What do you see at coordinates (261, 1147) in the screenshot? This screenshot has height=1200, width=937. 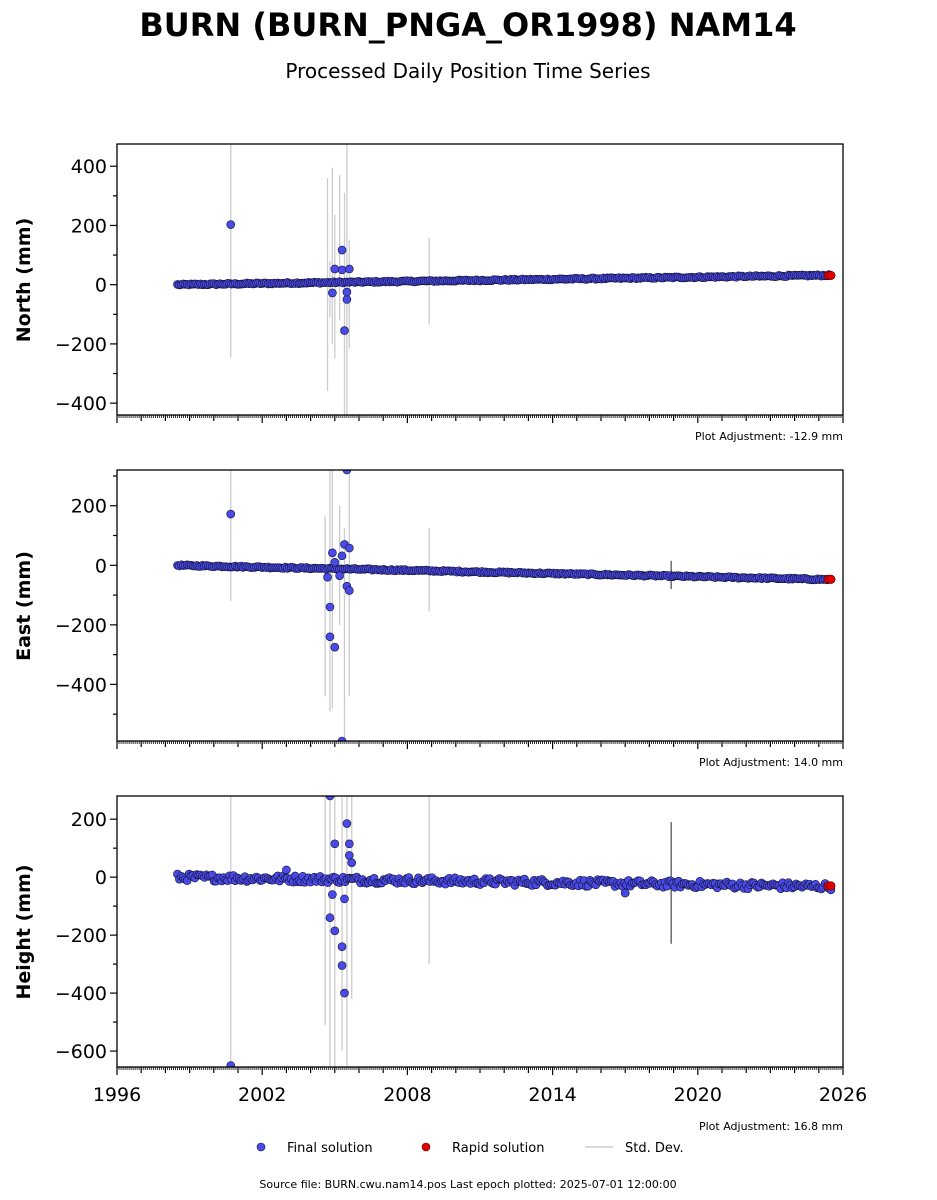 I see `legend-final-marker` at bounding box center [261, 1147].